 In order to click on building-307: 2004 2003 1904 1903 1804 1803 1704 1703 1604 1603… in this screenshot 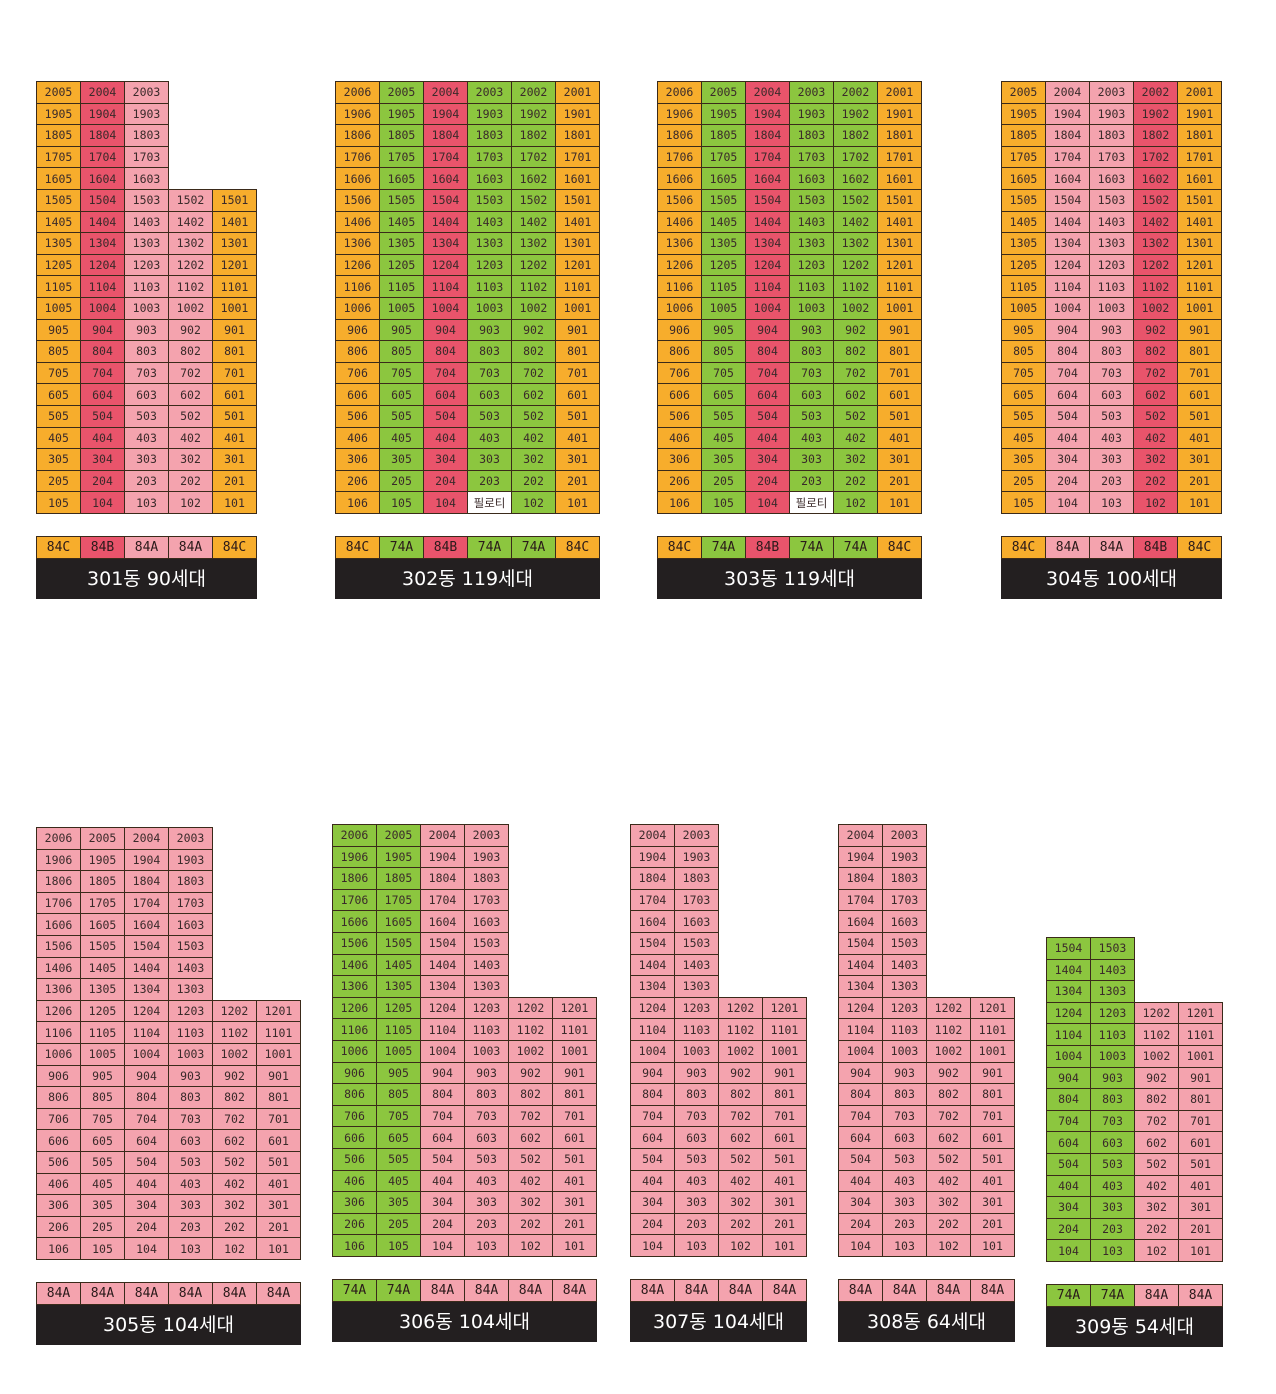, I will do `click(718, 1083)`.